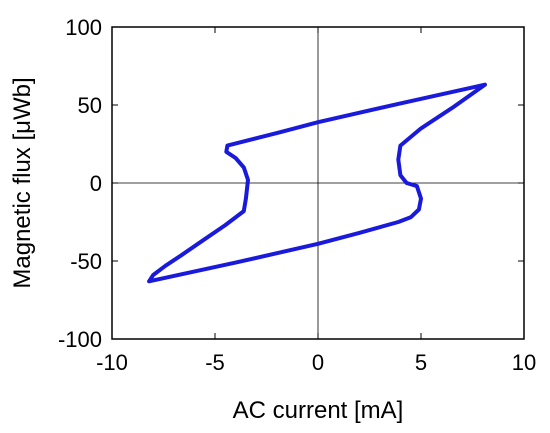  I want to click on x-tick-label: 10, so click(524, 362).